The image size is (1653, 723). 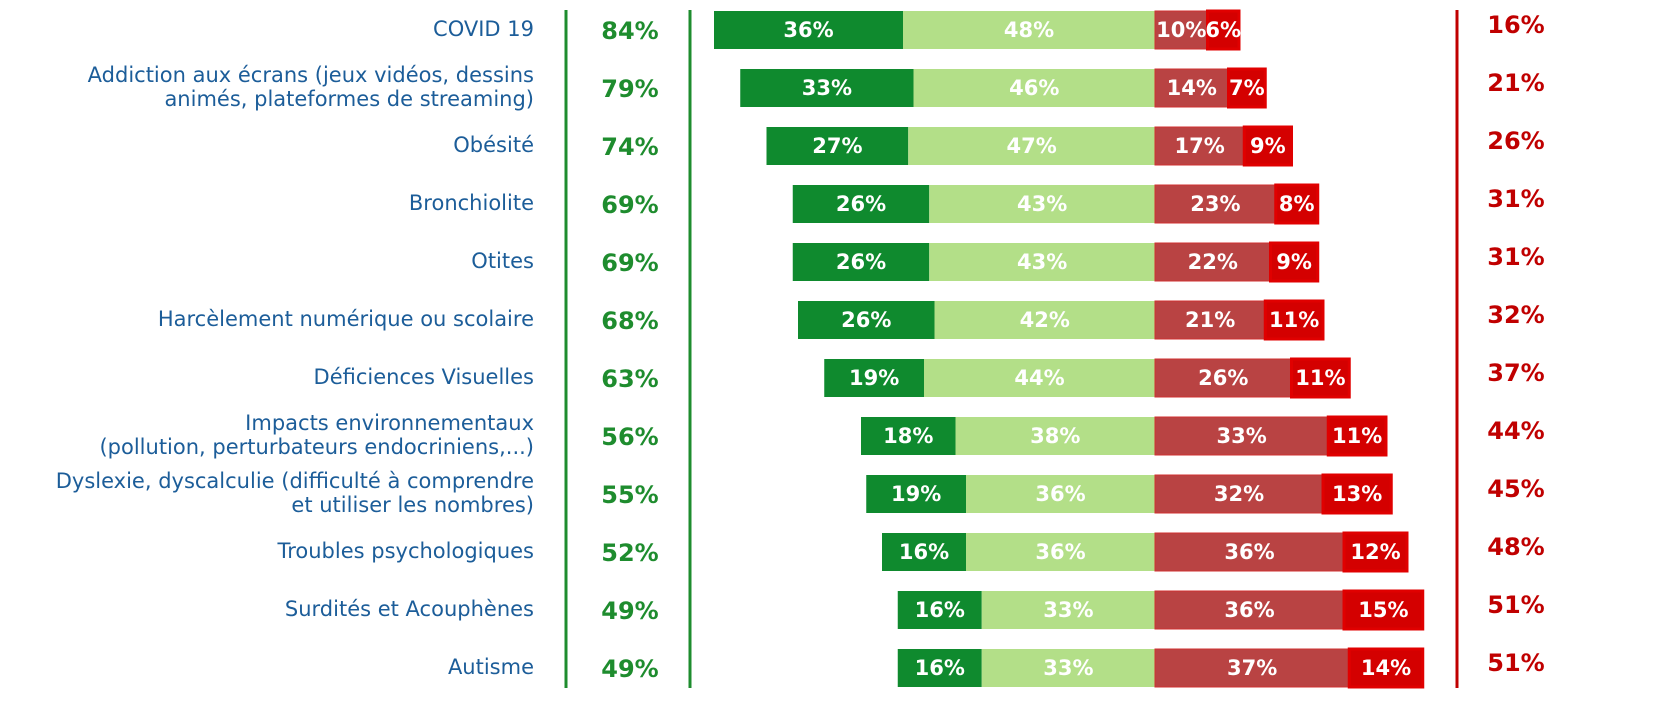 What do you see at coordinates (1515, 315) in the screenshot?
I see `total-label: 32%` at bounding box center [1515, 315].